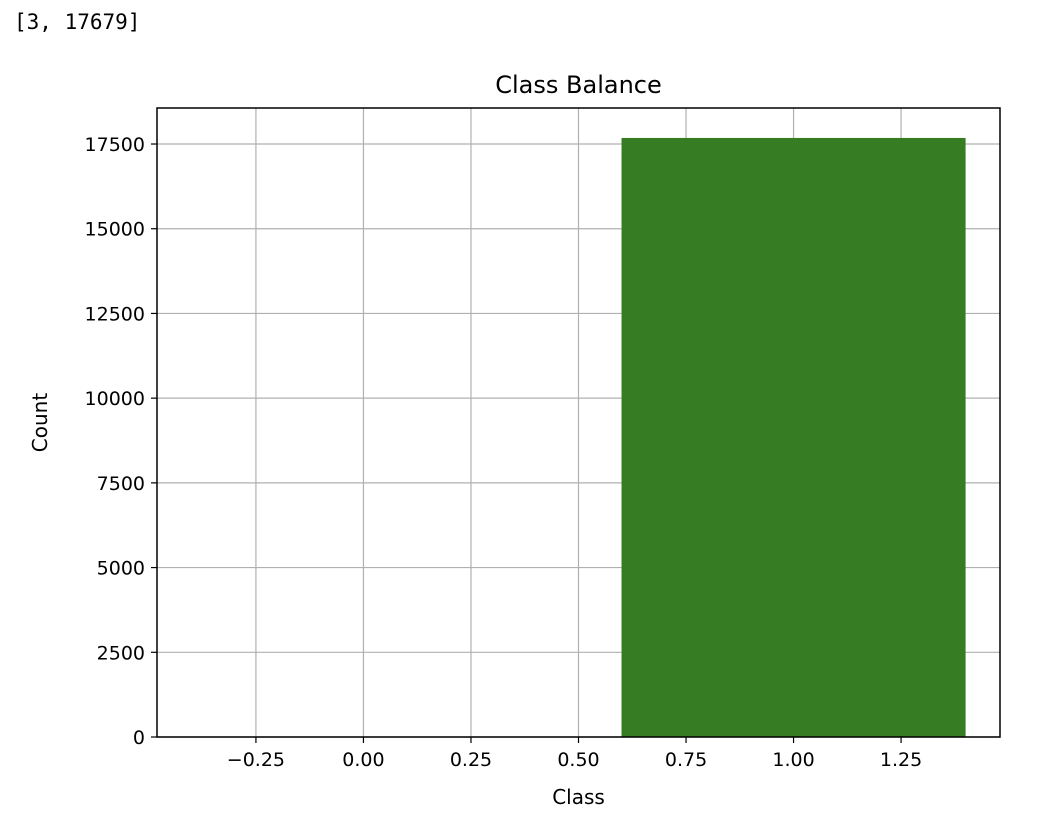  Describe the element at coordinates (901, 760) in the screenshot. I see `x-tick-label-6: 1.25` at that location.